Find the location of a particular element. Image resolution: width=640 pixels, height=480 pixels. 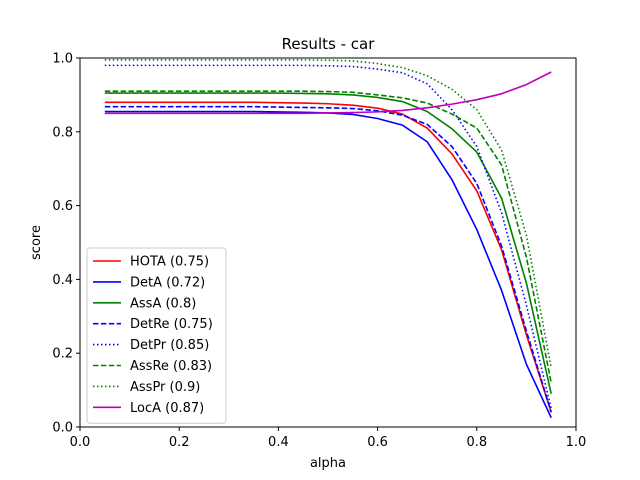

y-axis-label: score is located at coordinates (36, 242).